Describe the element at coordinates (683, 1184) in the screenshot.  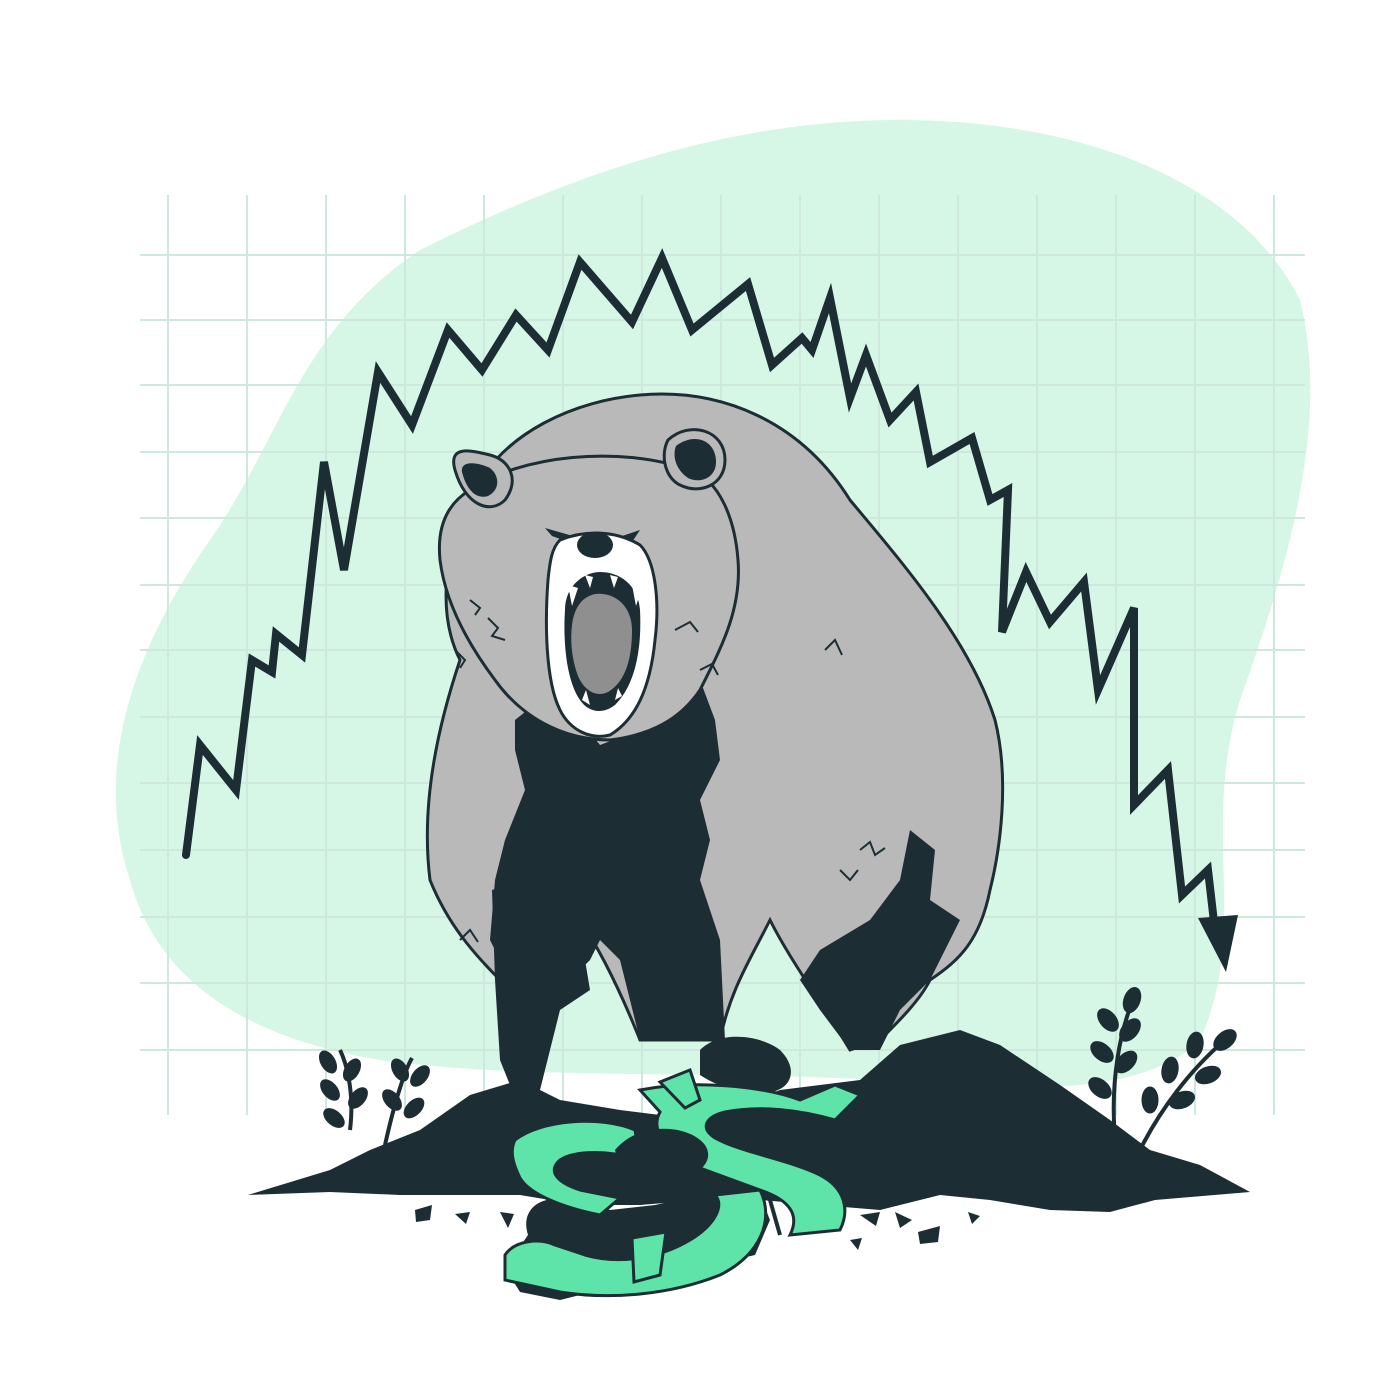
I see `dollar-sign-icon` at that location.